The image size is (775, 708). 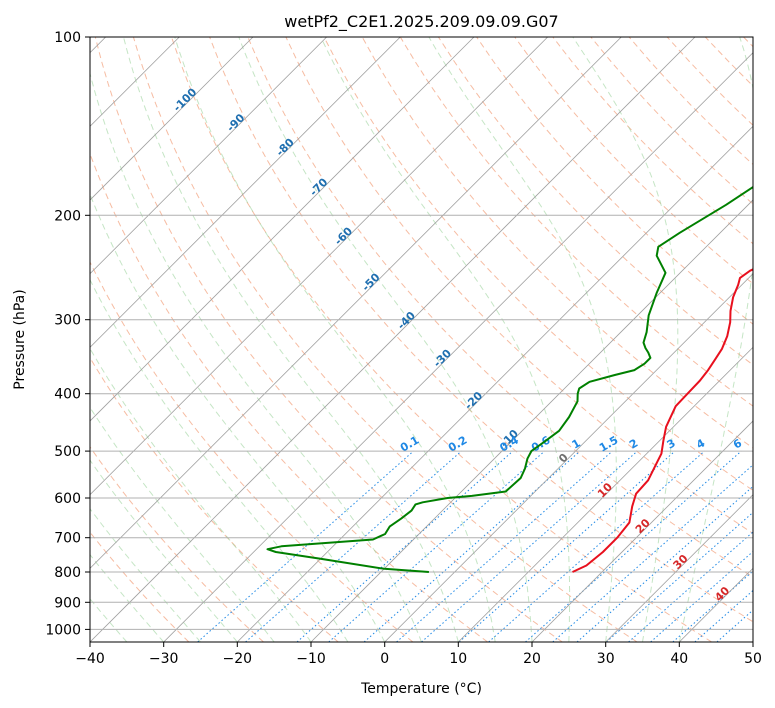 I want to click on x-tick-label: −40, so click(x=90, y=659).